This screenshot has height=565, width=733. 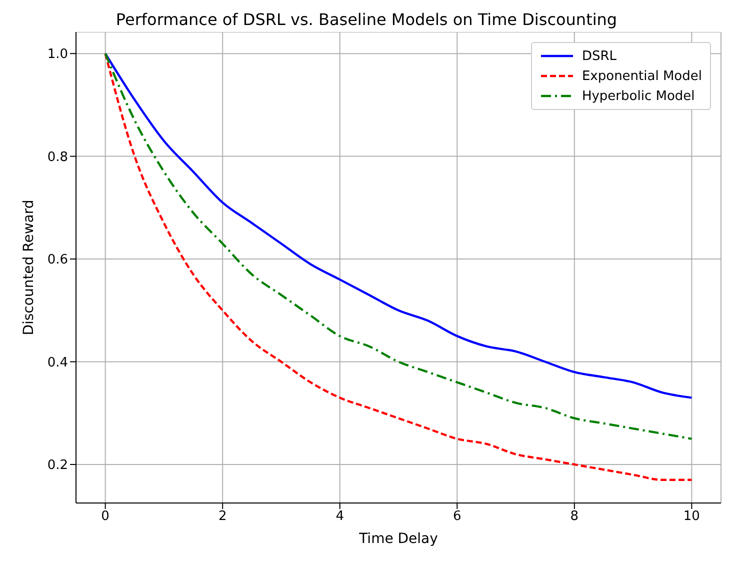 What do you see at coordinates (57, 260) in the screenshot?
I see `y-tick-label: 0.6` at bounding box center [57, 260].